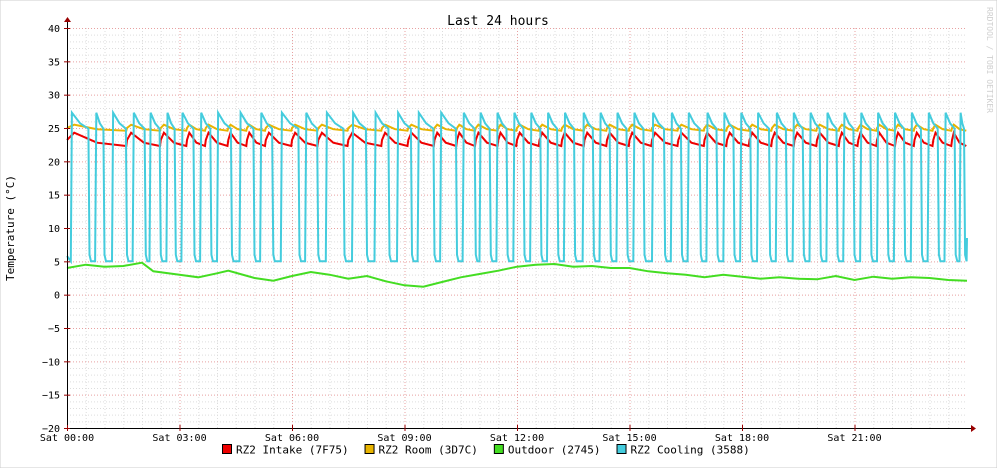 Image resolution: width=997 pixels, height=468 pixels. I want to click on x-tick-label: Sat 00:00, so click(67, 438).